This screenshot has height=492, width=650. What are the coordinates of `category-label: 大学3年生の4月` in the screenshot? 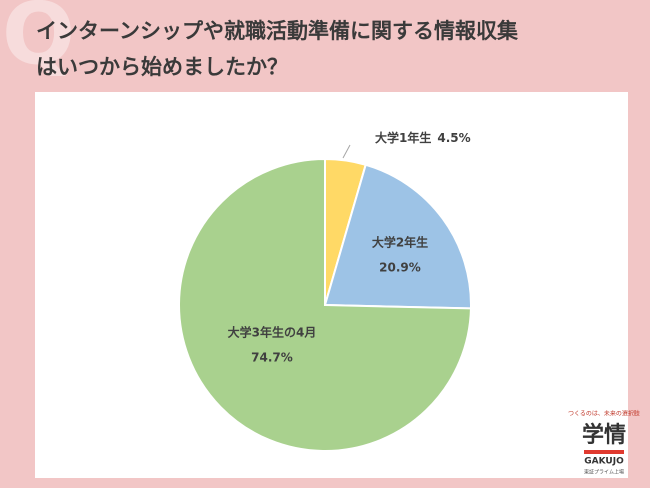 It's located at (272, 332).